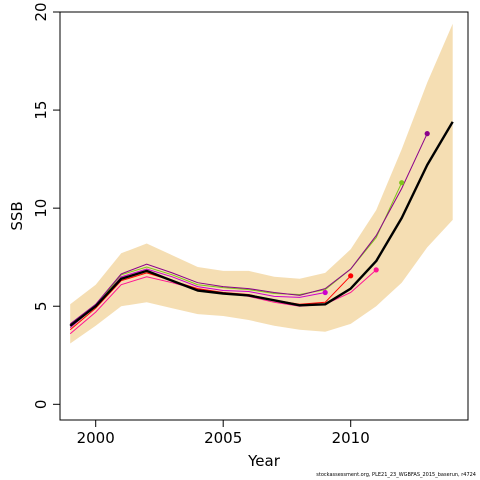  Describe the element at coordinates (17, 215) in the screenshot. I see `y-axis-title: SSB` at that location.